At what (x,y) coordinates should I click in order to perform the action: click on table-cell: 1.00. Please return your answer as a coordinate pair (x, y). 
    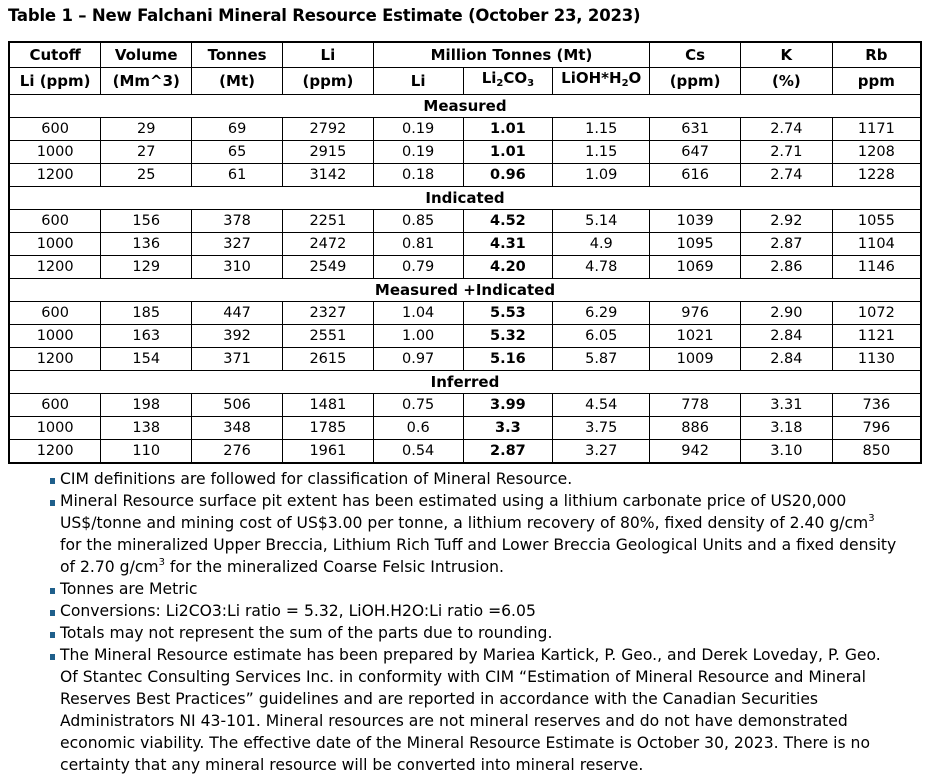
    Looking at the image, I should click on (418, 336).